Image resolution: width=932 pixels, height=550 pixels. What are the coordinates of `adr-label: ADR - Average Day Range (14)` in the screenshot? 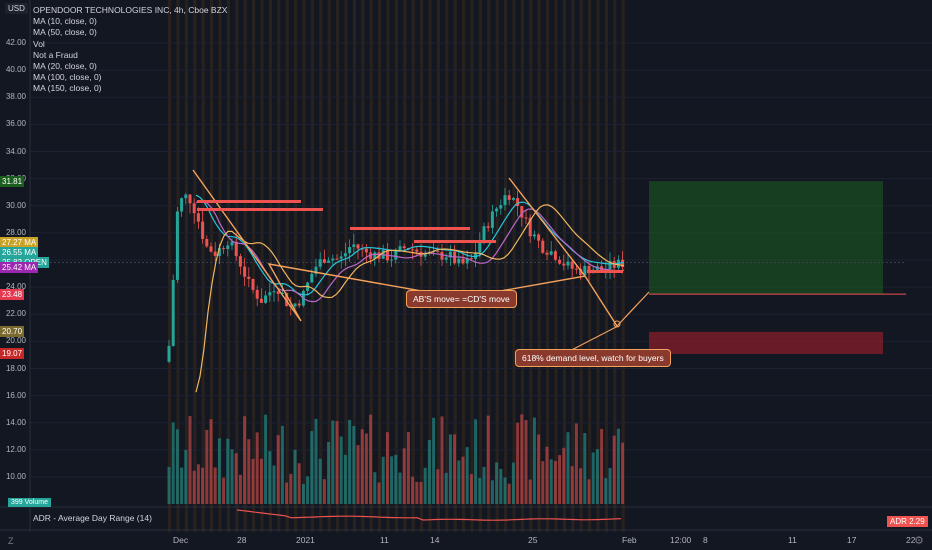 It's located at (92, 518).